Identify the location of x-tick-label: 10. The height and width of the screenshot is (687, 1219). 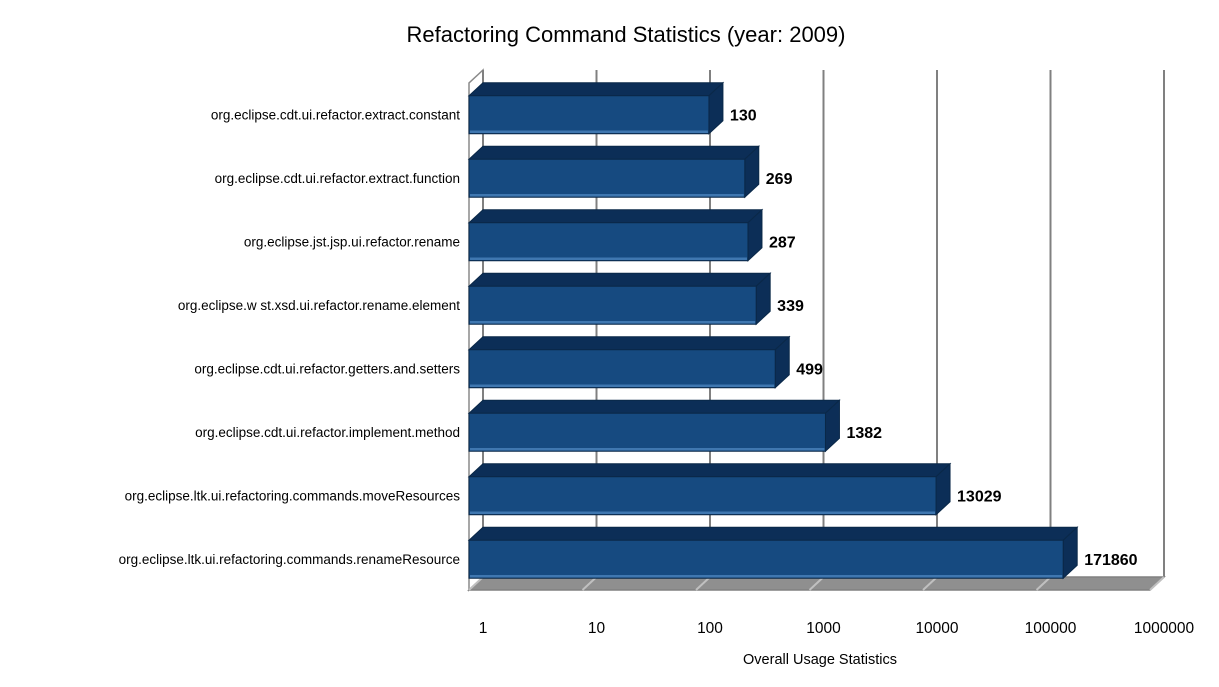
(597, 628).